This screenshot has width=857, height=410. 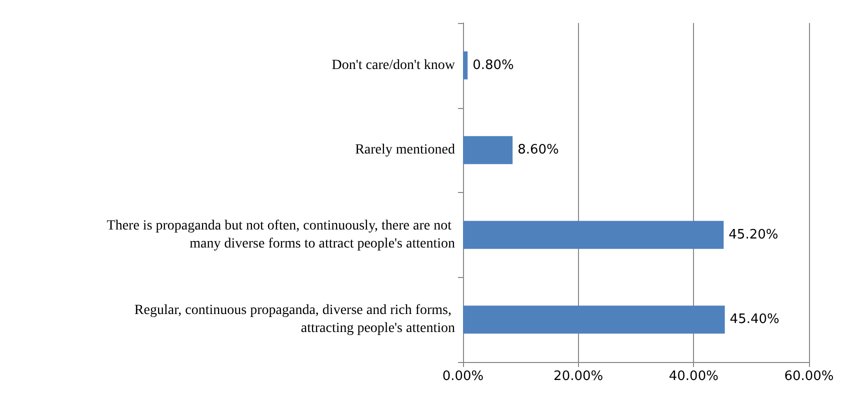 What do you see at coordinates (755, 320) in the screenshot?
I see `data-label: 45.40%` at bounding box center [755, 320].